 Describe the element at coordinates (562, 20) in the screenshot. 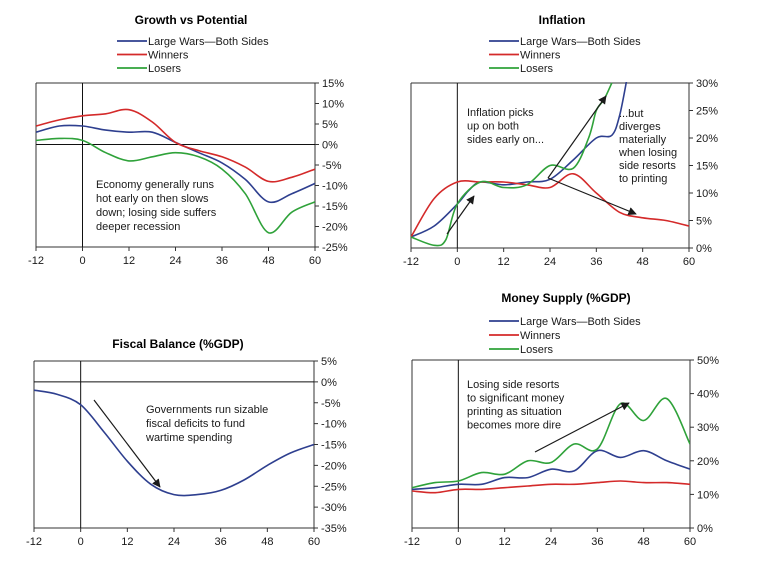

I see `chart-title: Inflation` at that location.